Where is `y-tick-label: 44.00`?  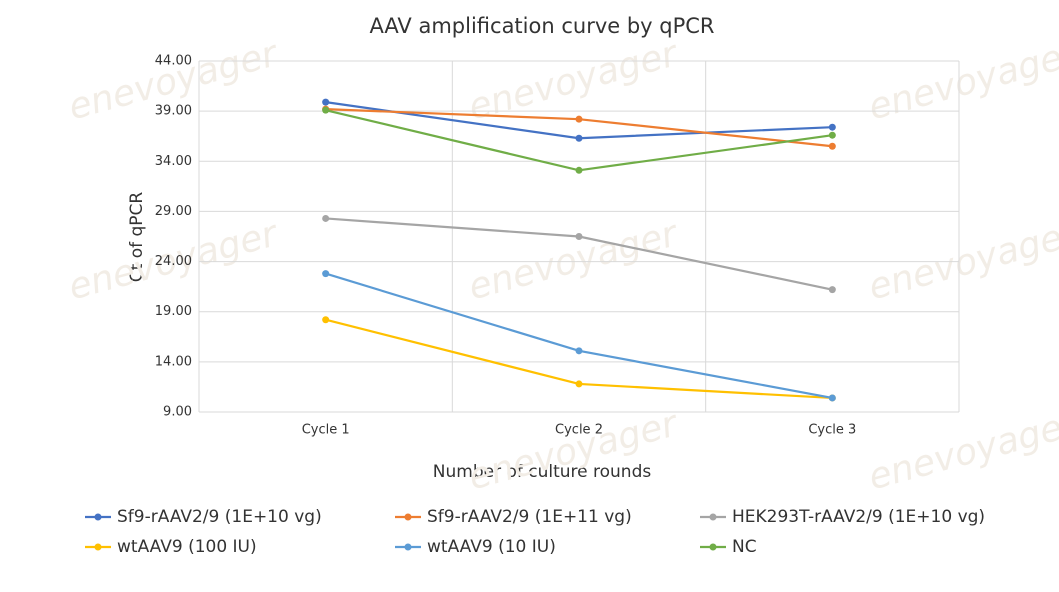
y-tick-label: 44.00 is located at coordinates (173, 61).